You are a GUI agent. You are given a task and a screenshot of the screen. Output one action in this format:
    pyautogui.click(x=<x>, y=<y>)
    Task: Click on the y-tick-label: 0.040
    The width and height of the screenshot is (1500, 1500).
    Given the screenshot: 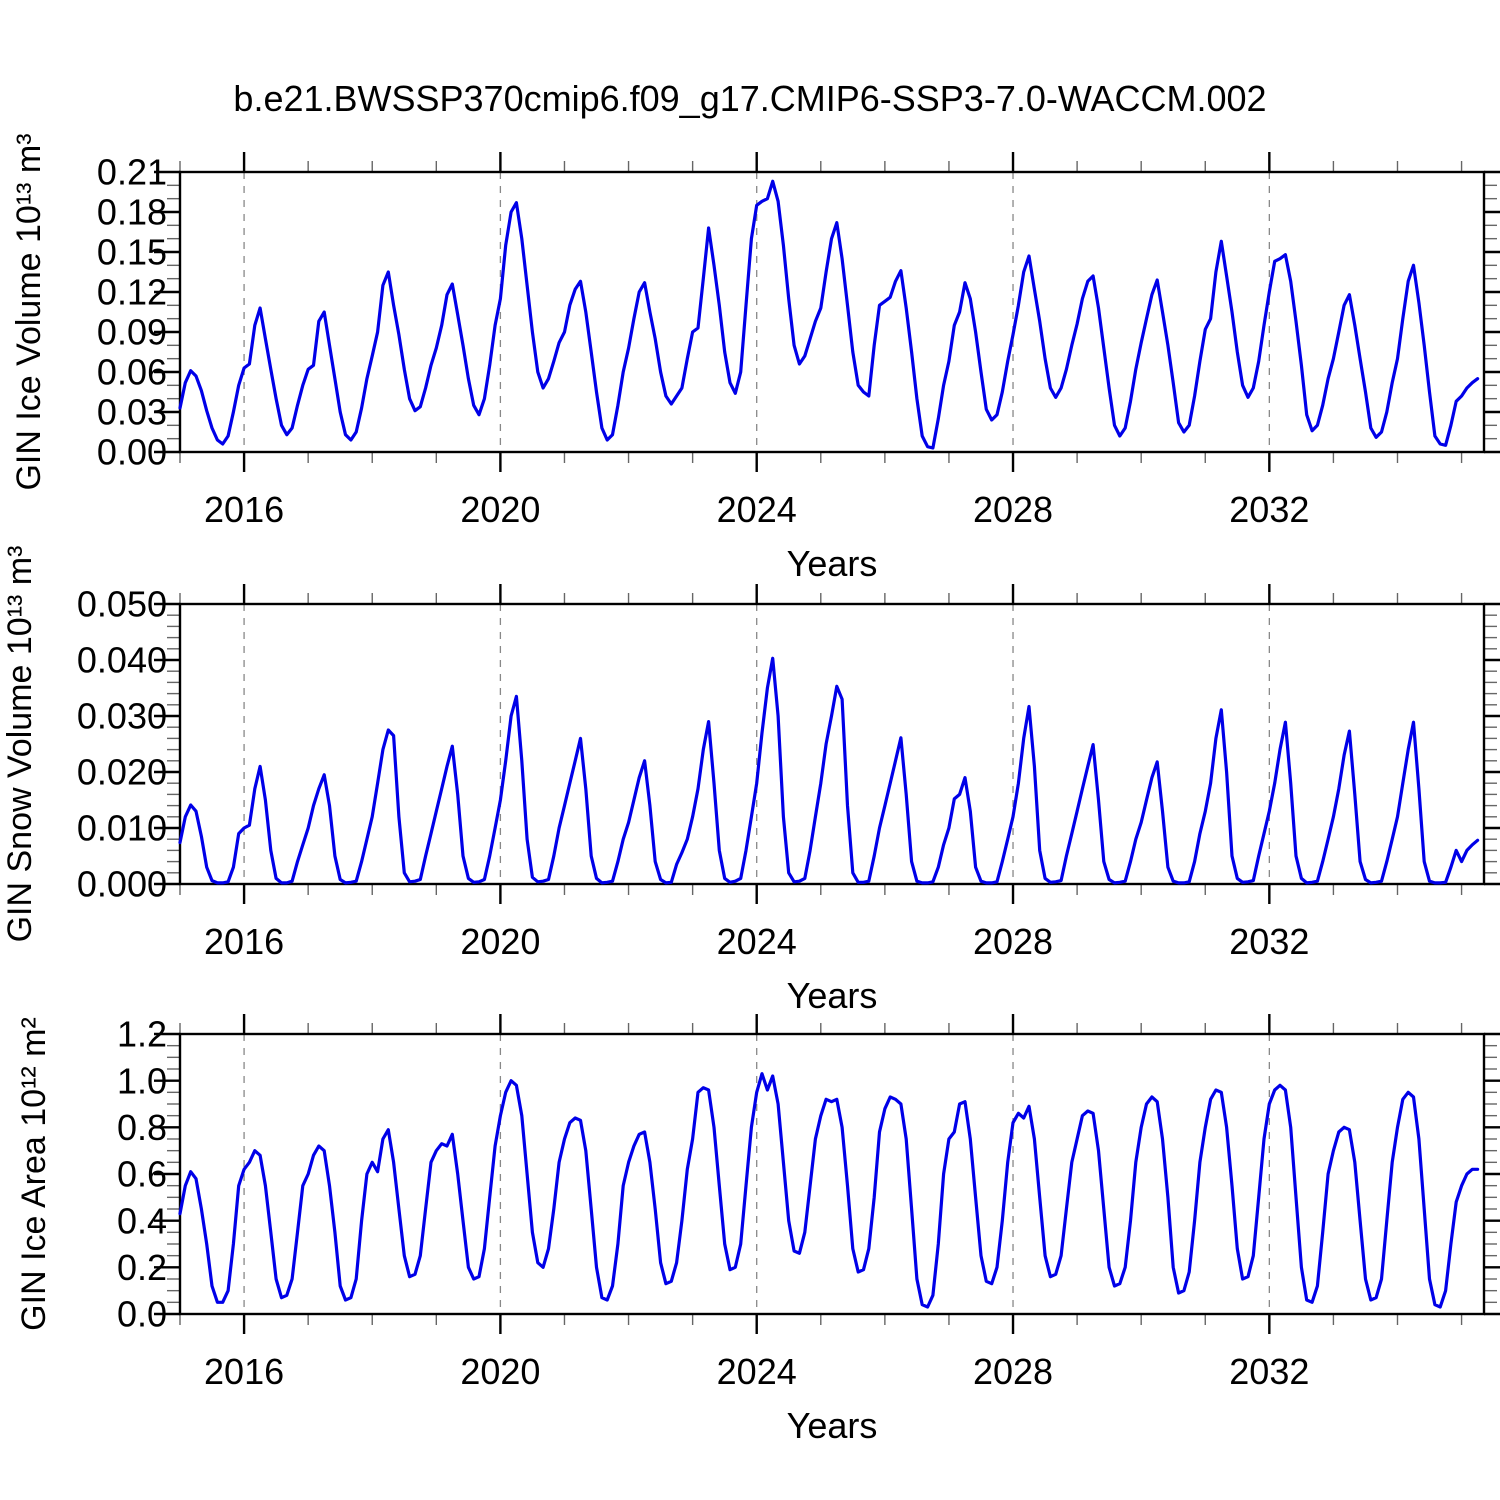 What is the action you would take?
    pyautogui.click(x=122, y=660)
    